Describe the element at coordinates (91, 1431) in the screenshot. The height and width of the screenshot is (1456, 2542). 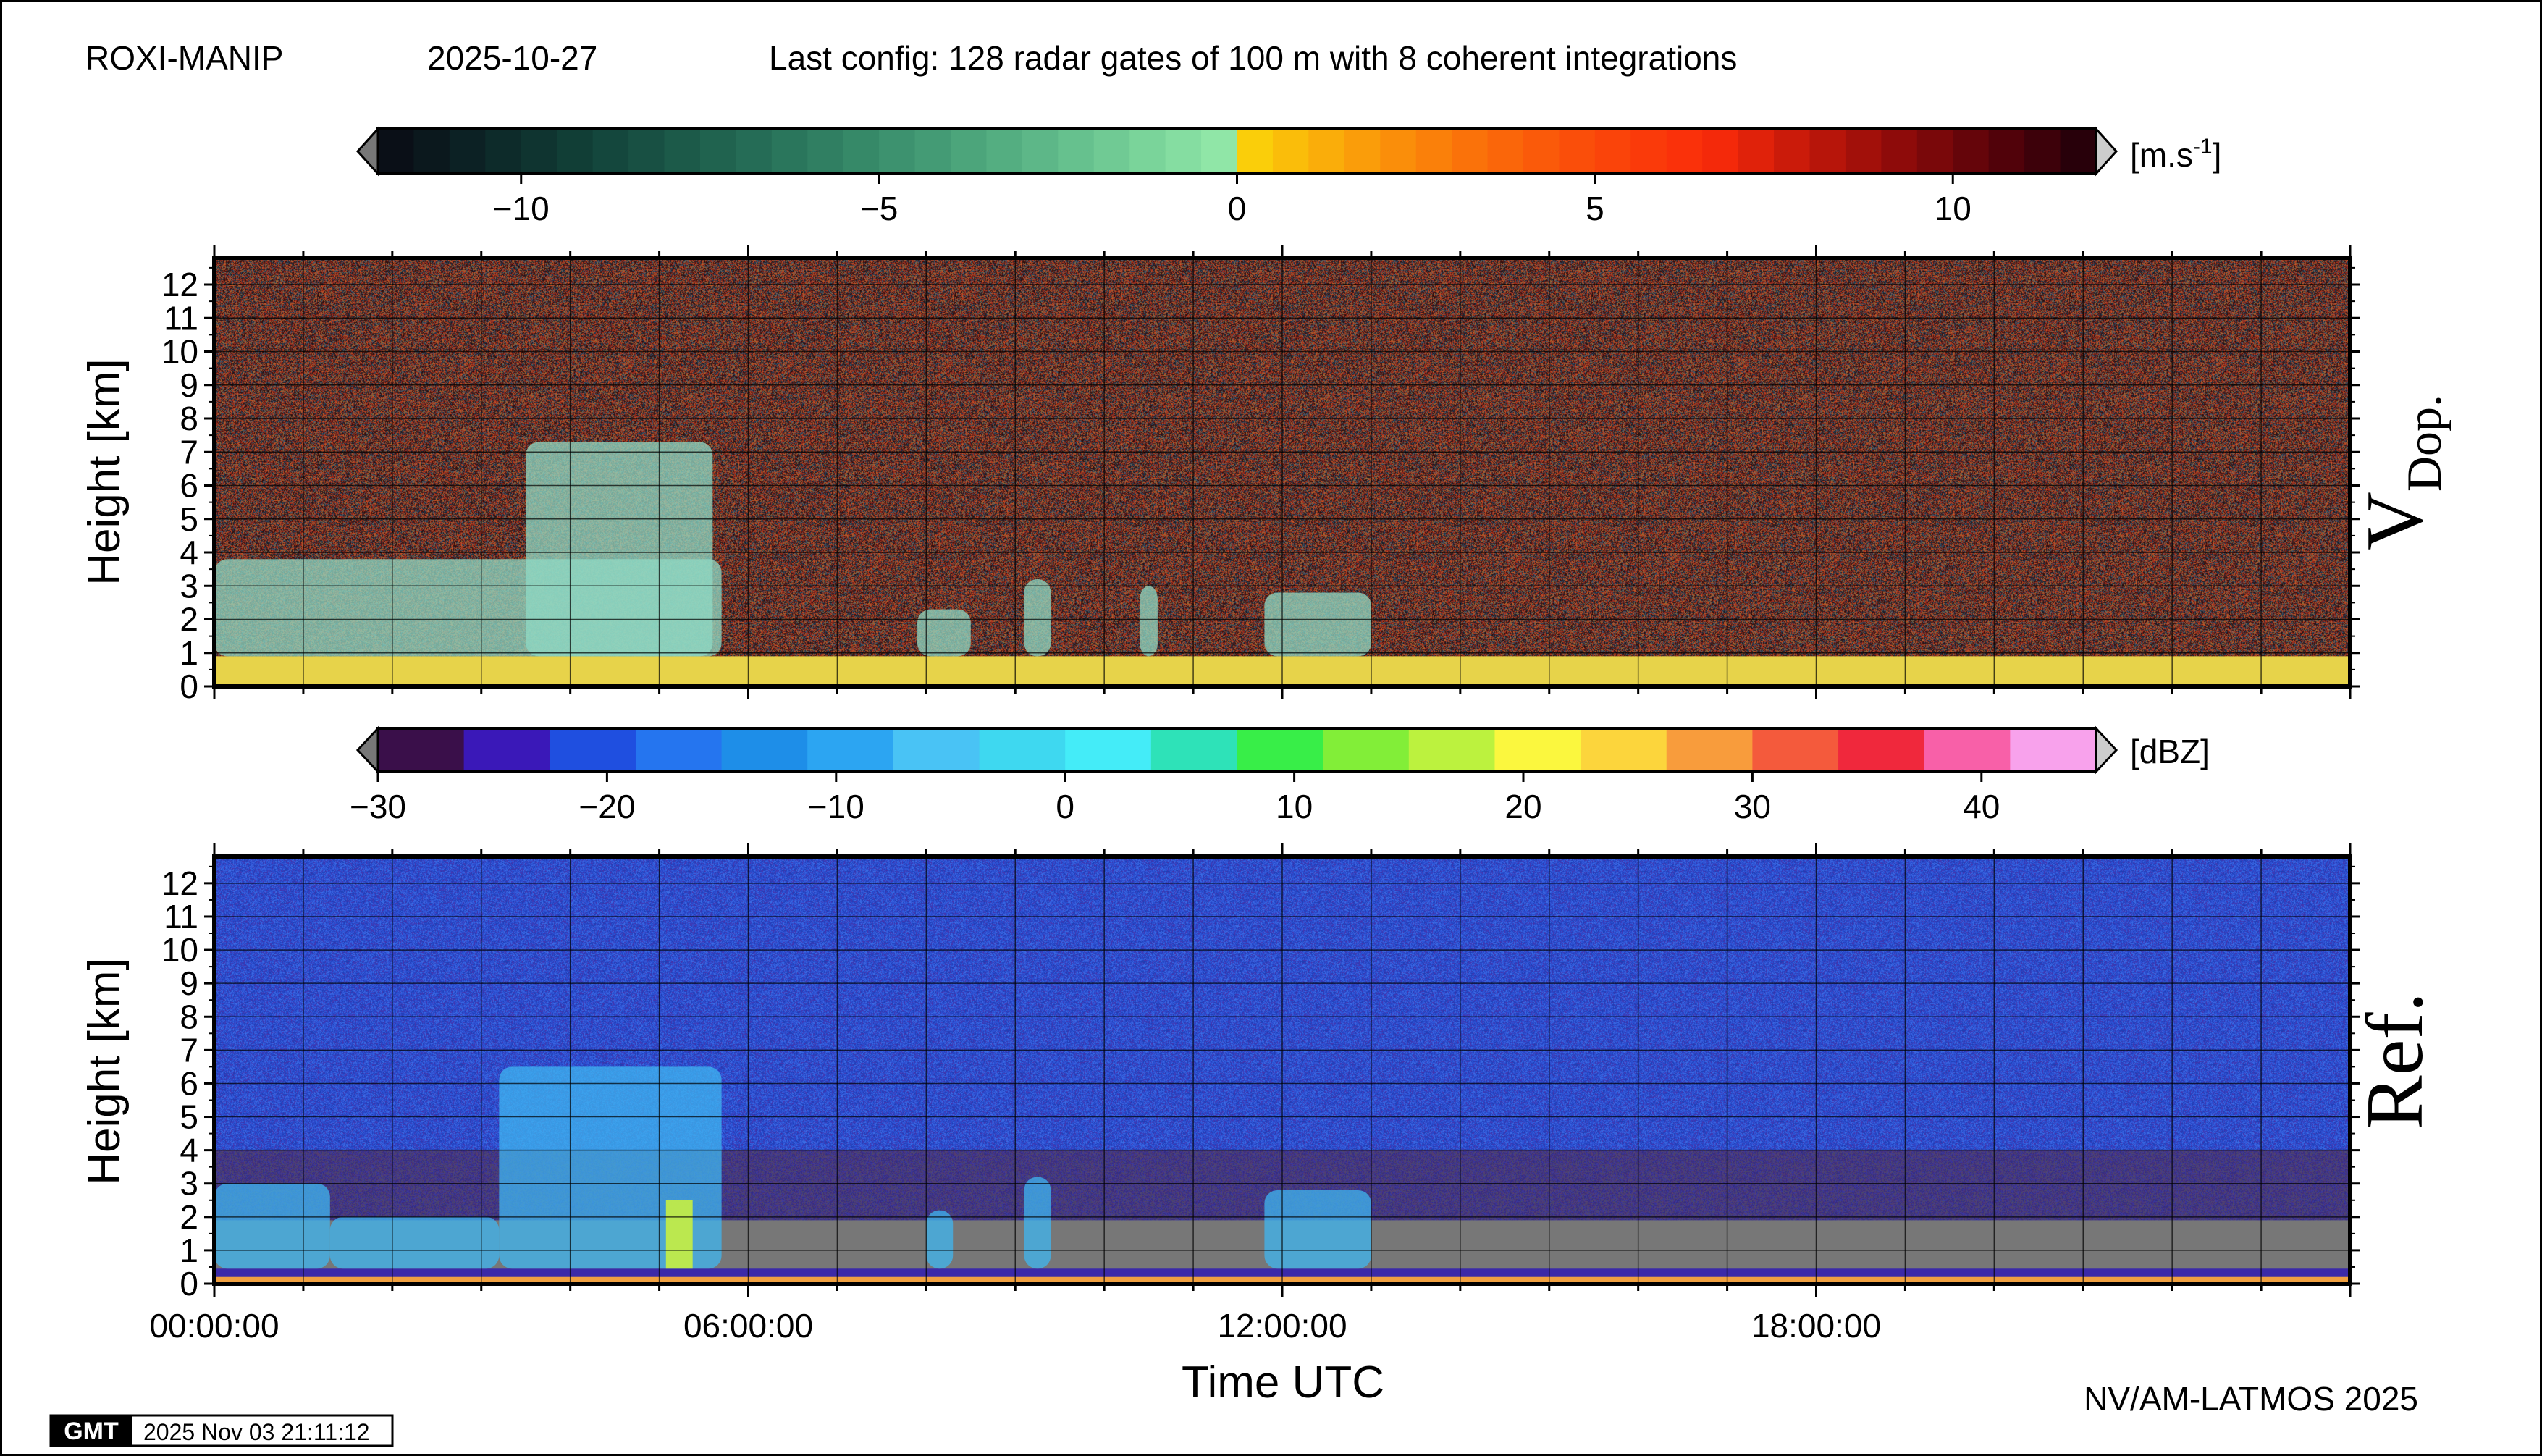
I see `gmt-logo: GMT` at that location.